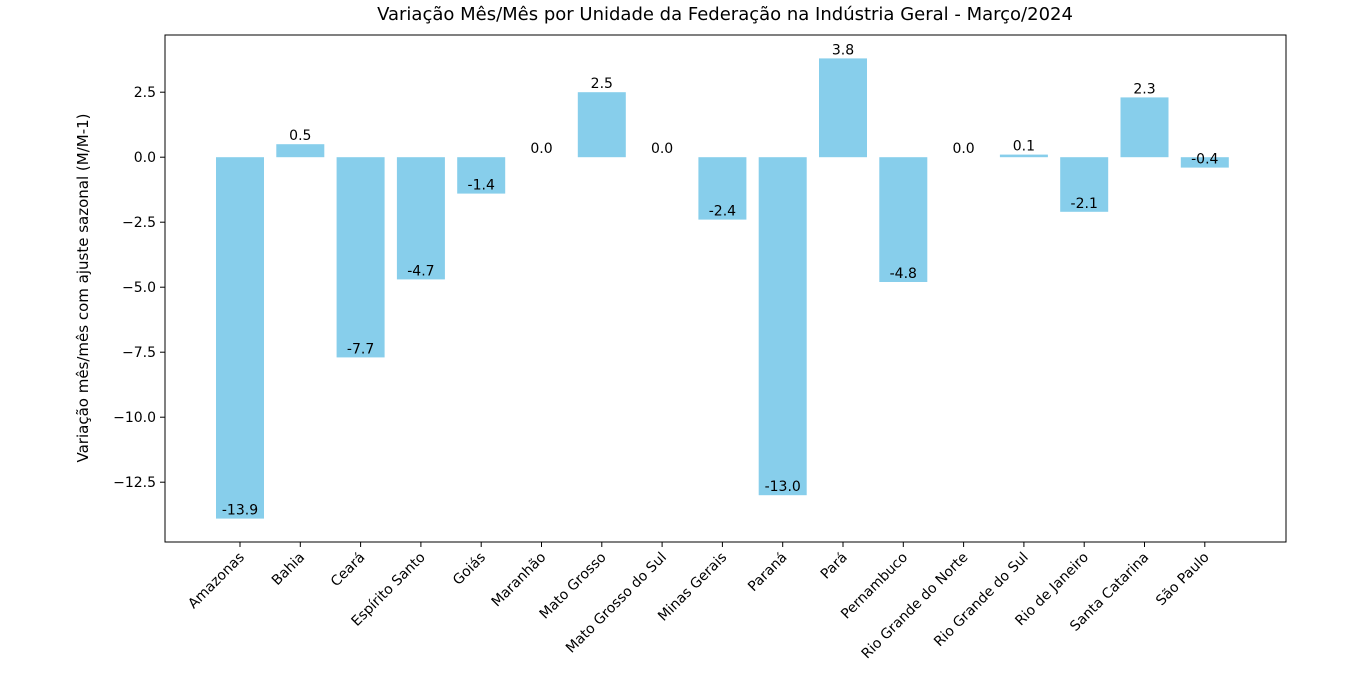 This screenshot has height=687, width=1348. What do you see at coordinates (519, 580) in the screenshot?
I see `x-tick-label-5: Maranhão` at bounding box center [519, 580].